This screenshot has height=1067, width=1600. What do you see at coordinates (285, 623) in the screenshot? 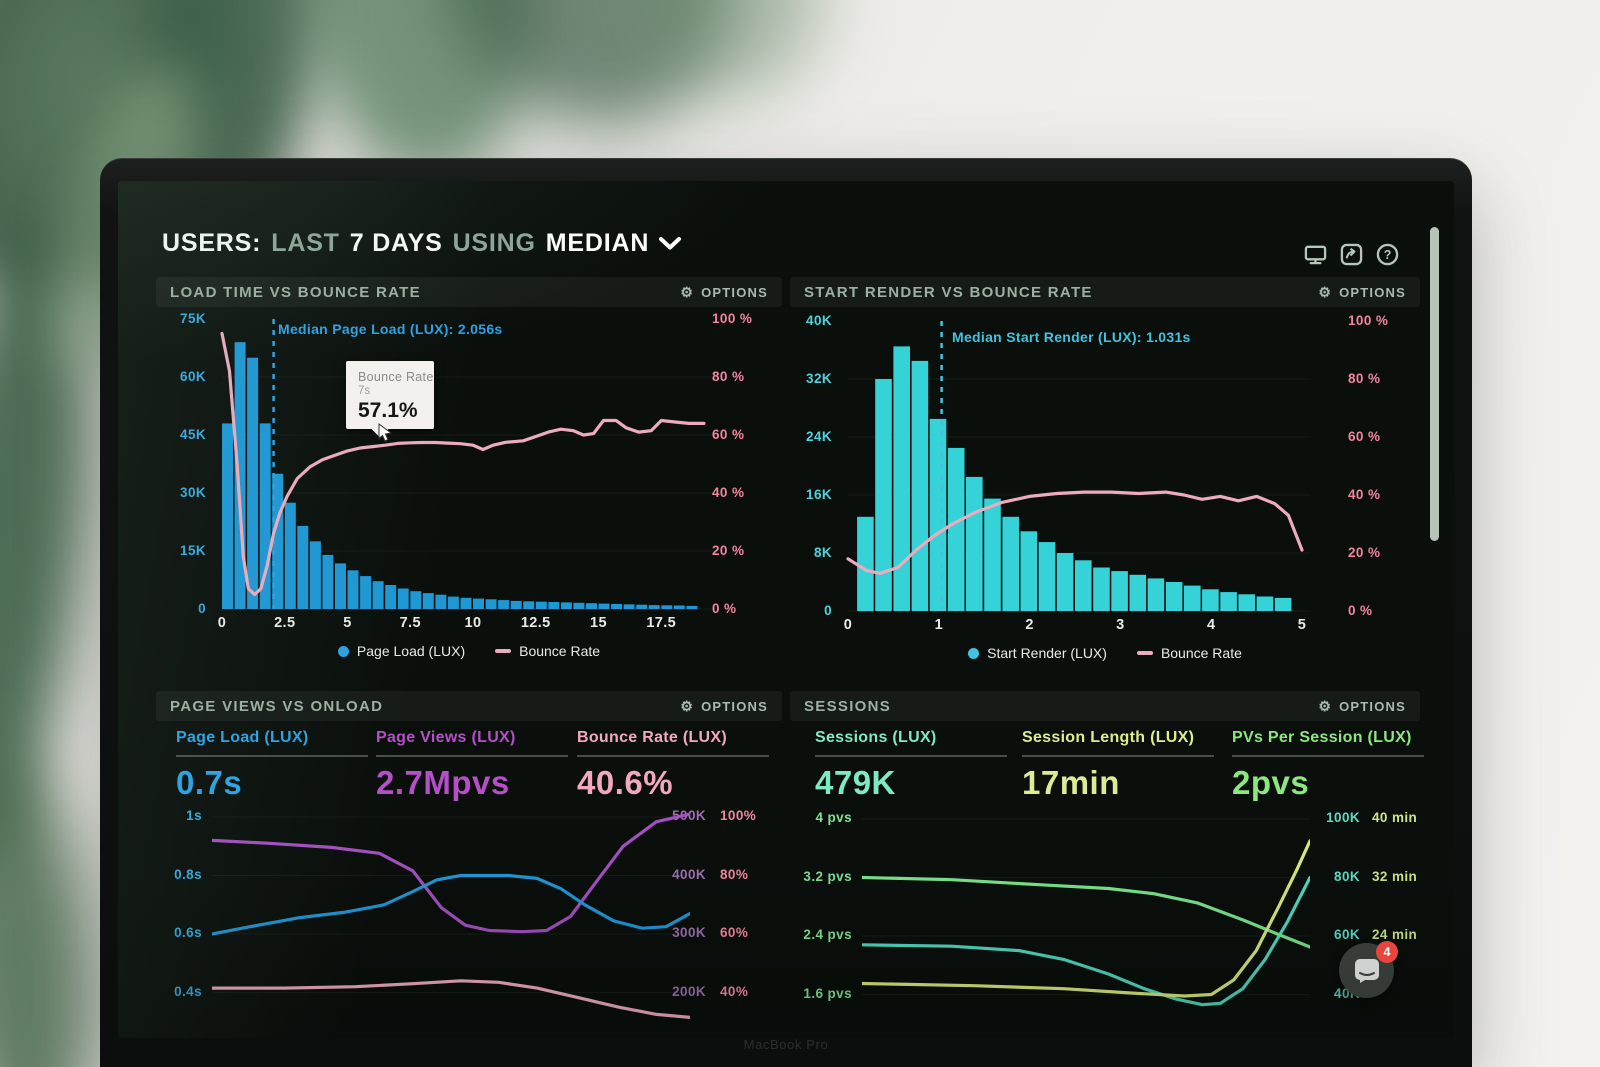
I see `x-axis-tick: 2.5` at bounding box center [285, 623].